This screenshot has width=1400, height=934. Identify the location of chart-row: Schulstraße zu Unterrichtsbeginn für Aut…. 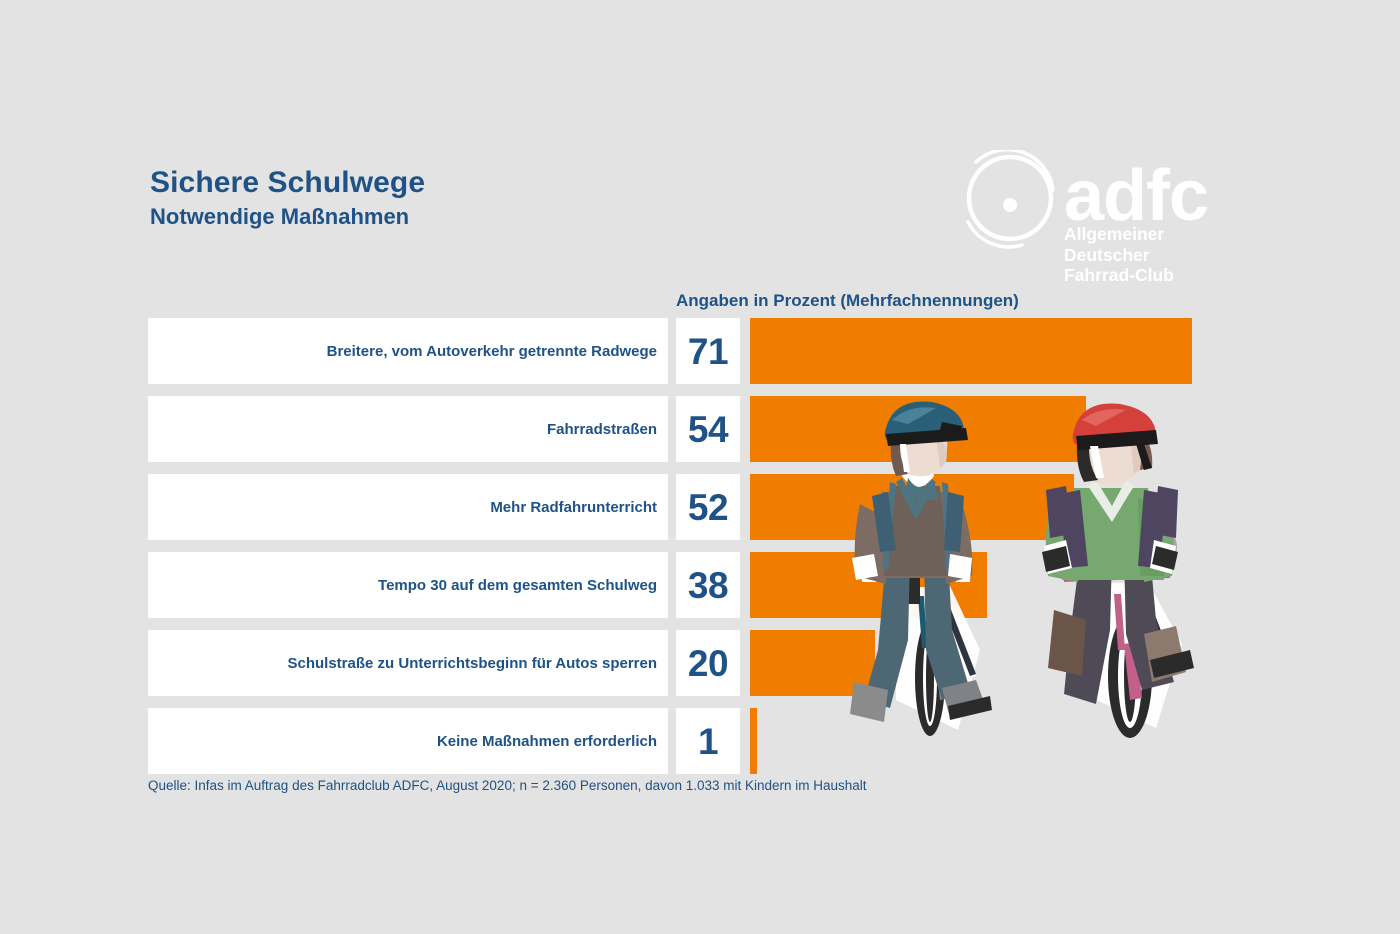
(678, 663).